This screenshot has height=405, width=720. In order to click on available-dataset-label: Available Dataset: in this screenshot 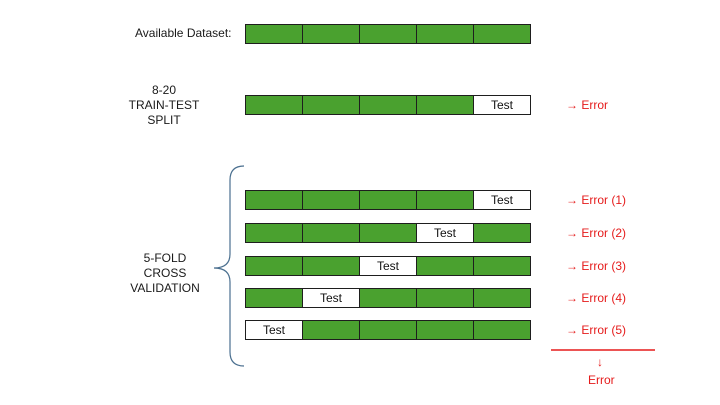, I will do `click(183, 33)`.